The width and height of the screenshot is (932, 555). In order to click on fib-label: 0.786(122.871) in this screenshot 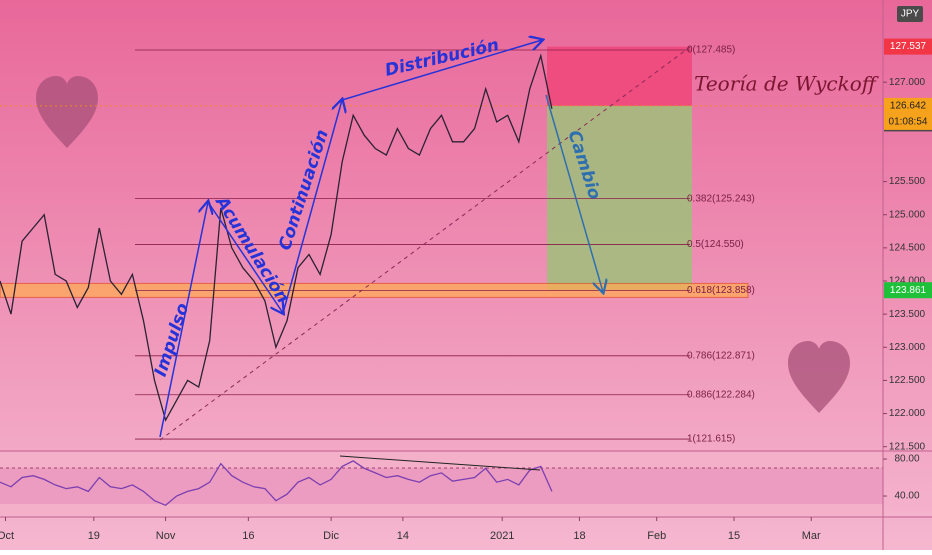, I will do `click(721, 355)`.